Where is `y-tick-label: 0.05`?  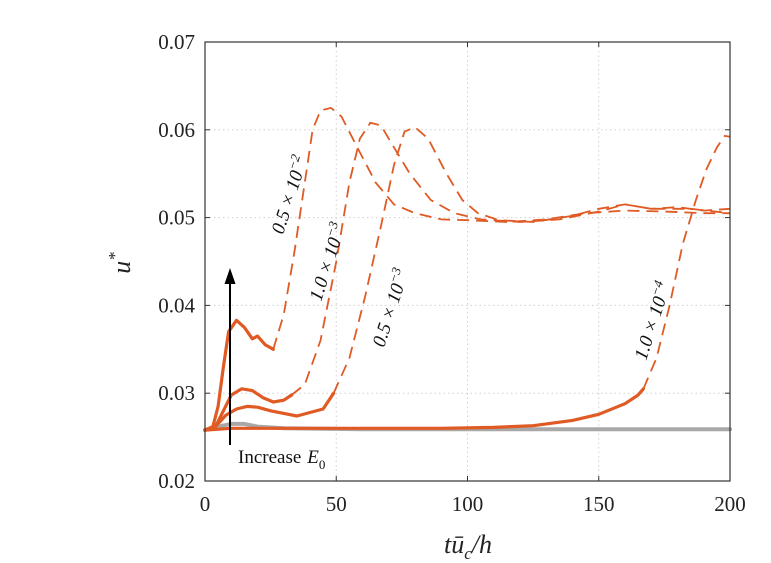
y-tick-label: 0.05 is located at coordinates (176, 218).